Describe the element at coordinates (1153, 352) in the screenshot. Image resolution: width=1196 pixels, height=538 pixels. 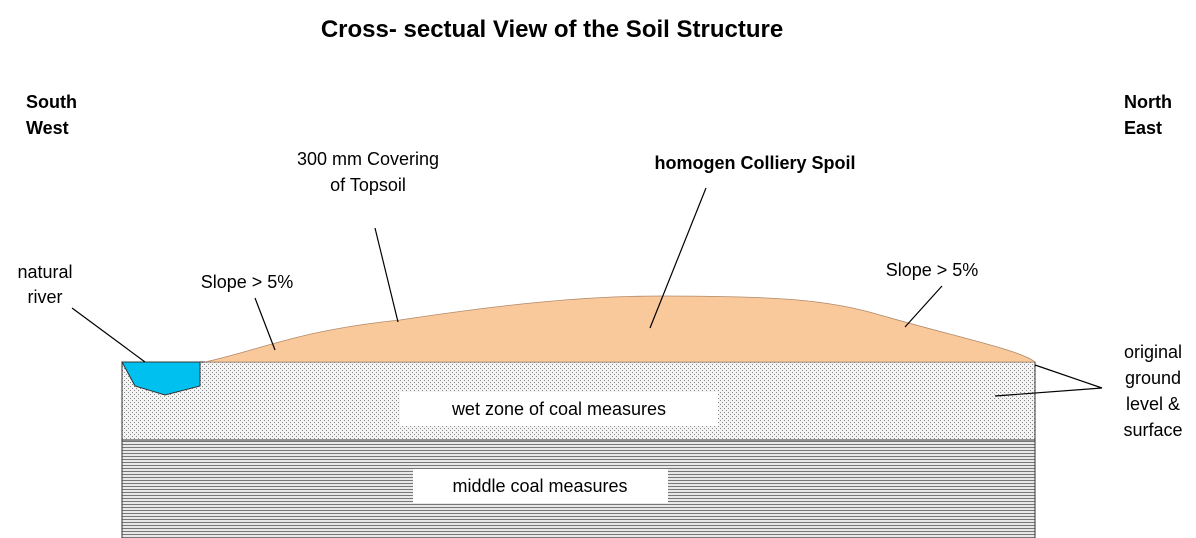
I see `ground-label: original` at that location.